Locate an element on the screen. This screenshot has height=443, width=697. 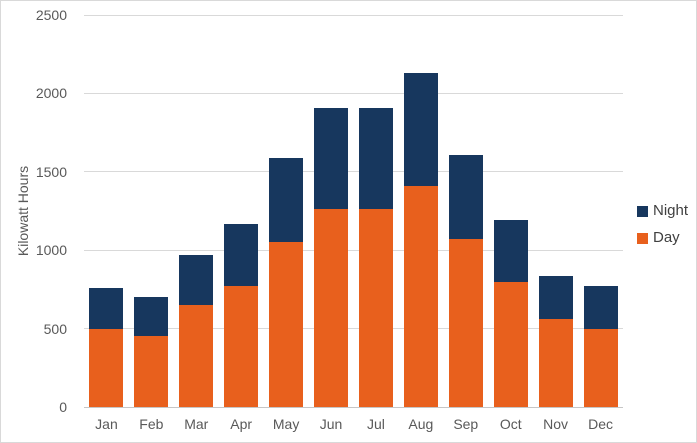
x-axis-line is located at coordinates (353, 407).